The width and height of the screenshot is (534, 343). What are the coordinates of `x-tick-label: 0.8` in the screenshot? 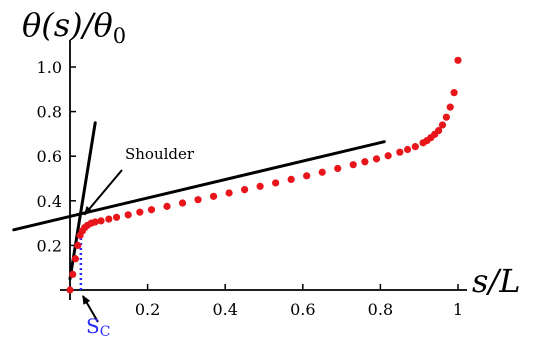 It's located at (380, 309).